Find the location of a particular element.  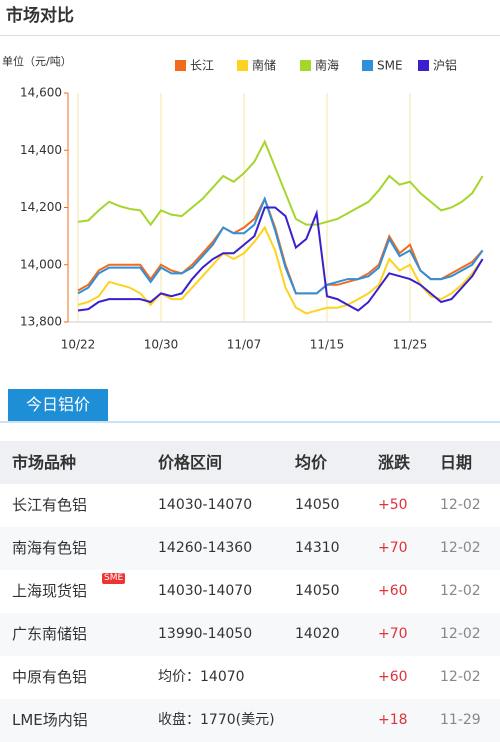

legend-label: 沪铝 is located at coordinates (445, 65).